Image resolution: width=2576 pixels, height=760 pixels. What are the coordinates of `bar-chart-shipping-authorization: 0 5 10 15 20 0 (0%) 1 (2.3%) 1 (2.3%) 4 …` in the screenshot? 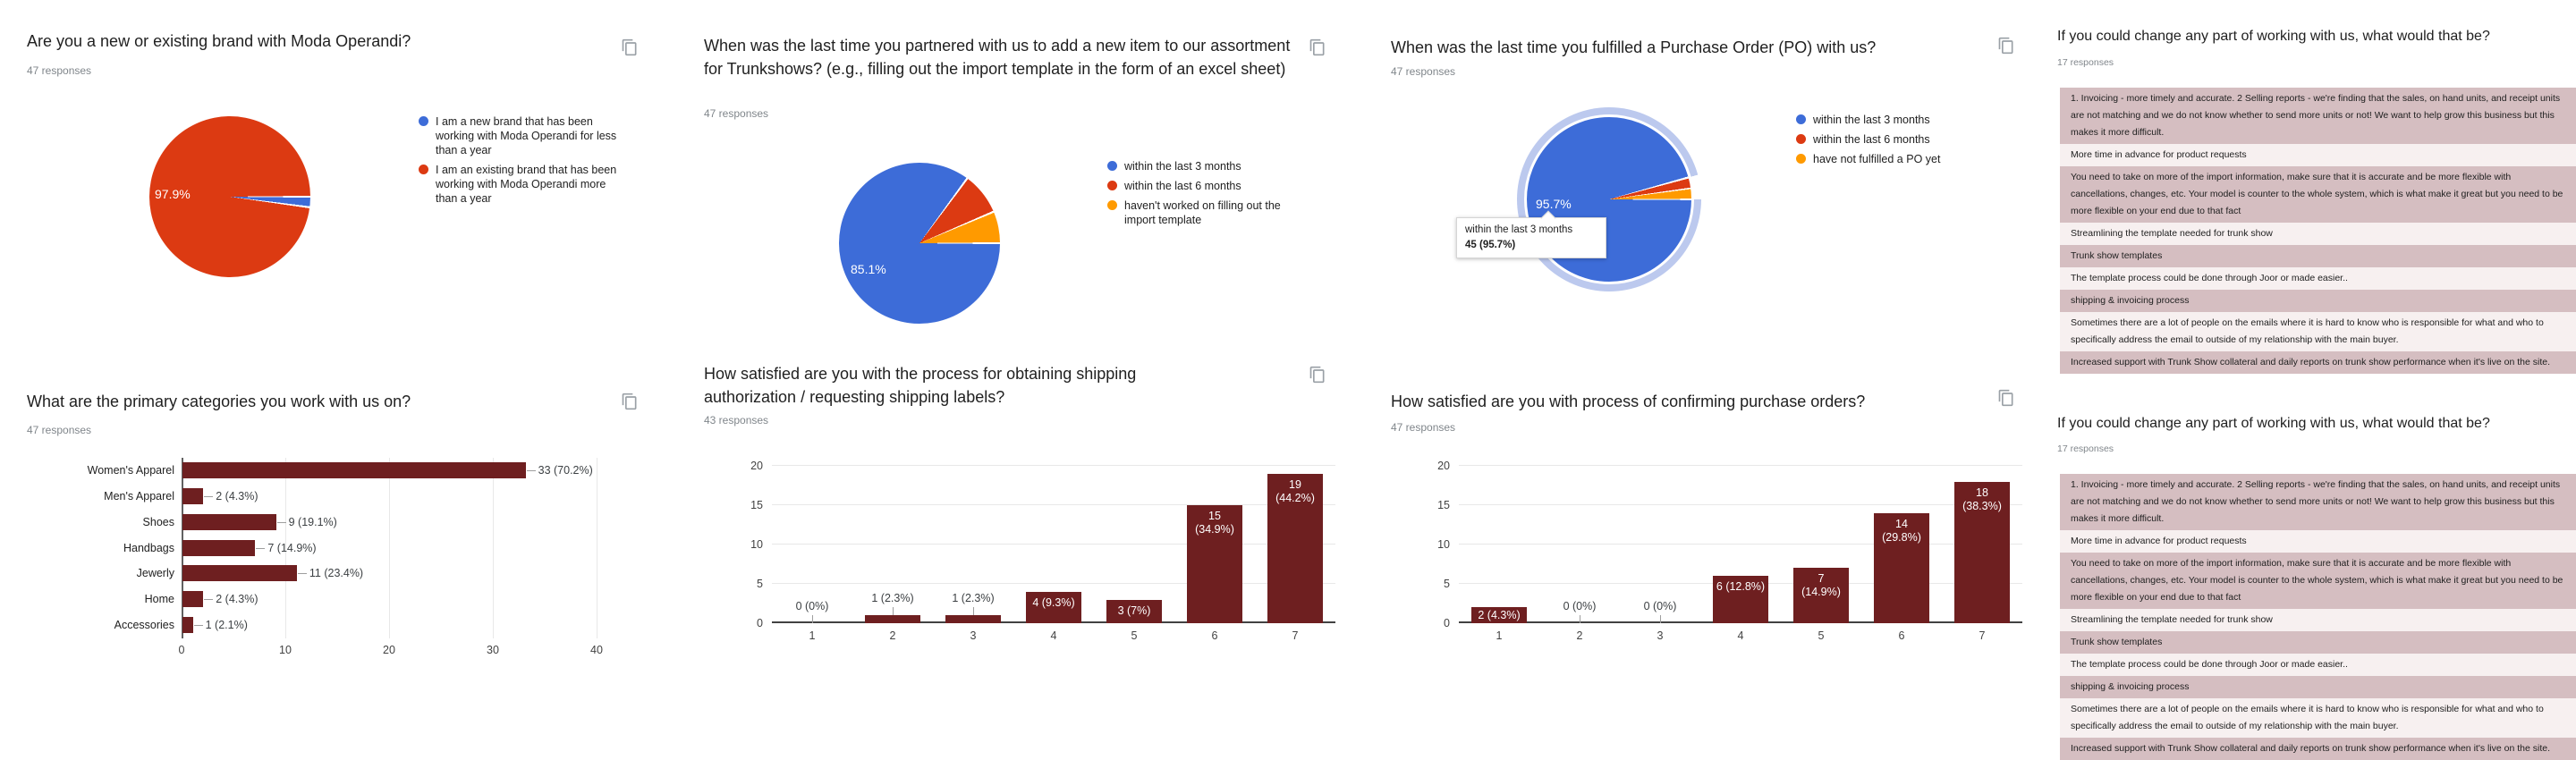 It's located at (1042, 545).